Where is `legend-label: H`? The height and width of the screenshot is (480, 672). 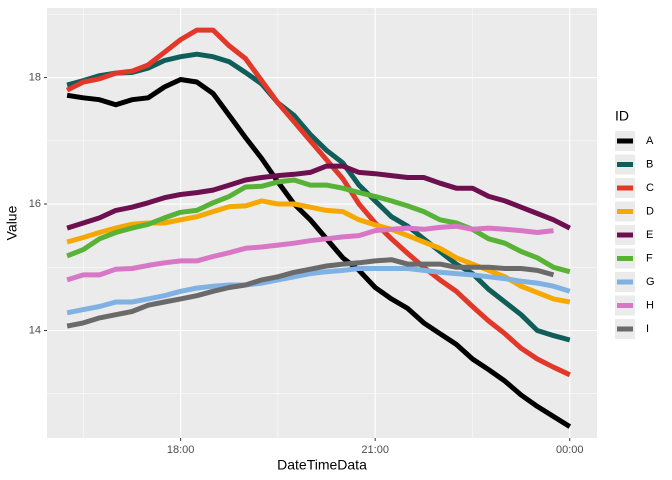
legend-label: H is located at coordinates (650, 305).